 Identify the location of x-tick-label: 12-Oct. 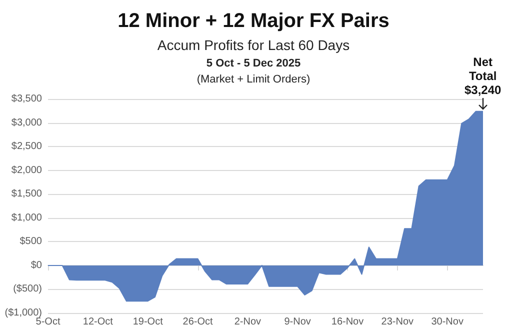
(98, 321).